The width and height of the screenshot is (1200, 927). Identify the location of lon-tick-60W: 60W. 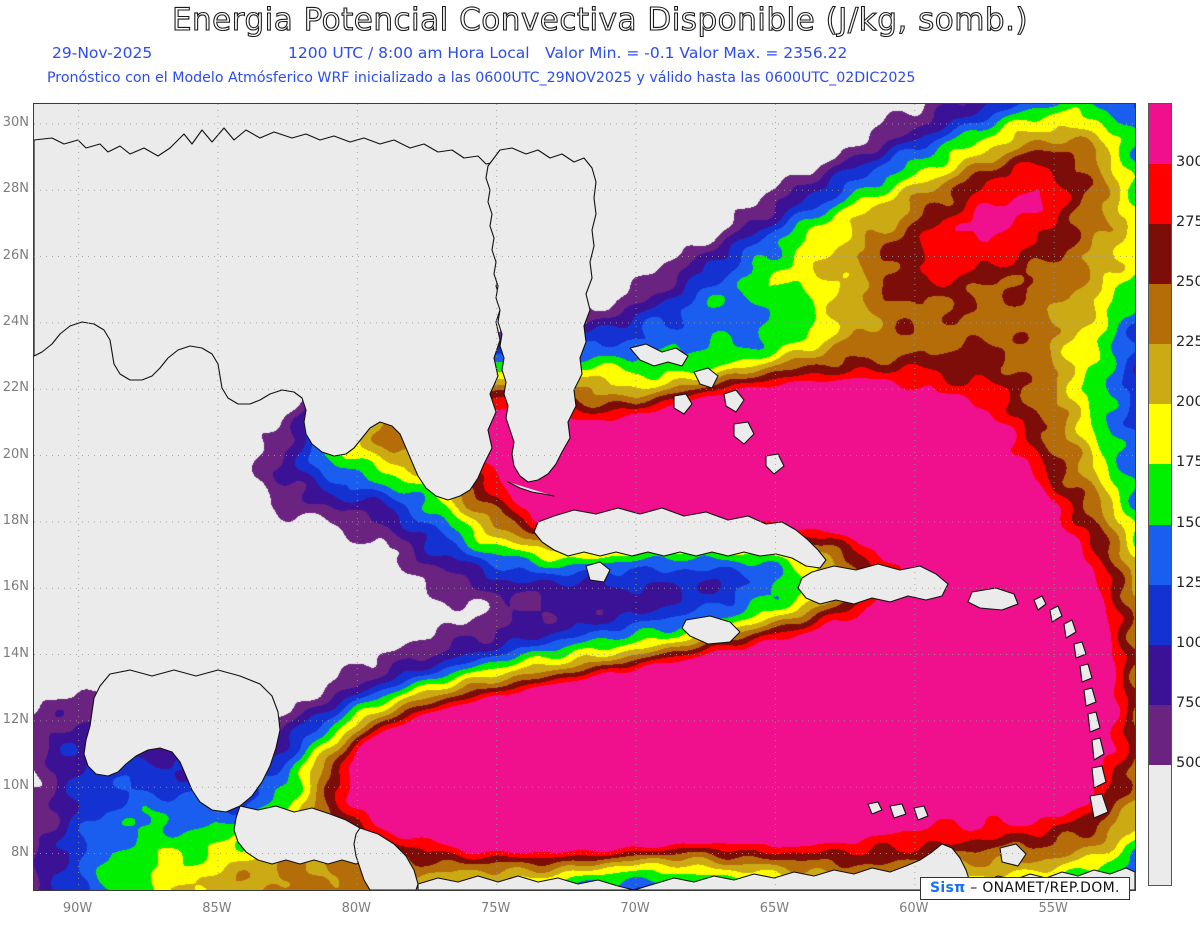
(914, 908).